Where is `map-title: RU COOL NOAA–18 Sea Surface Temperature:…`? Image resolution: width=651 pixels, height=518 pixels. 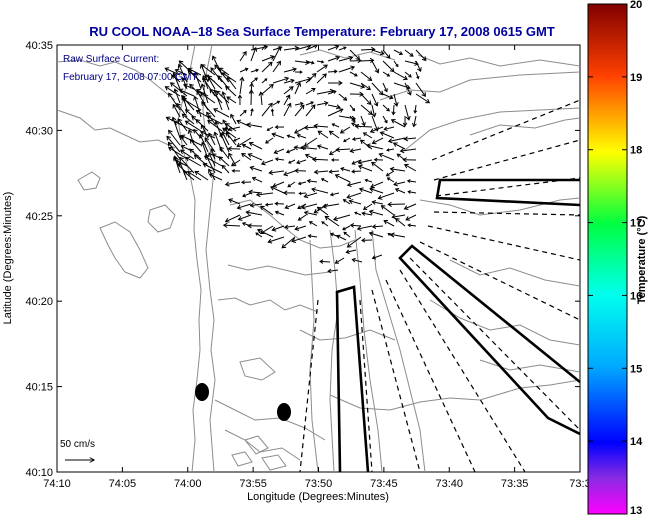
map-title: RU COOL NOAA–18 Sea Surface Temperature:… is located at coordinates (322, 31).